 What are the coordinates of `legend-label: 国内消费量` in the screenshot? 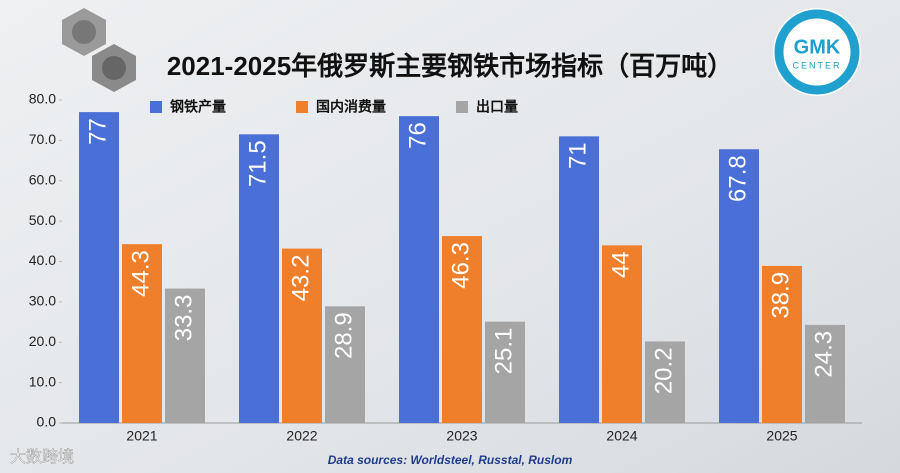 It's located at (351, 107).